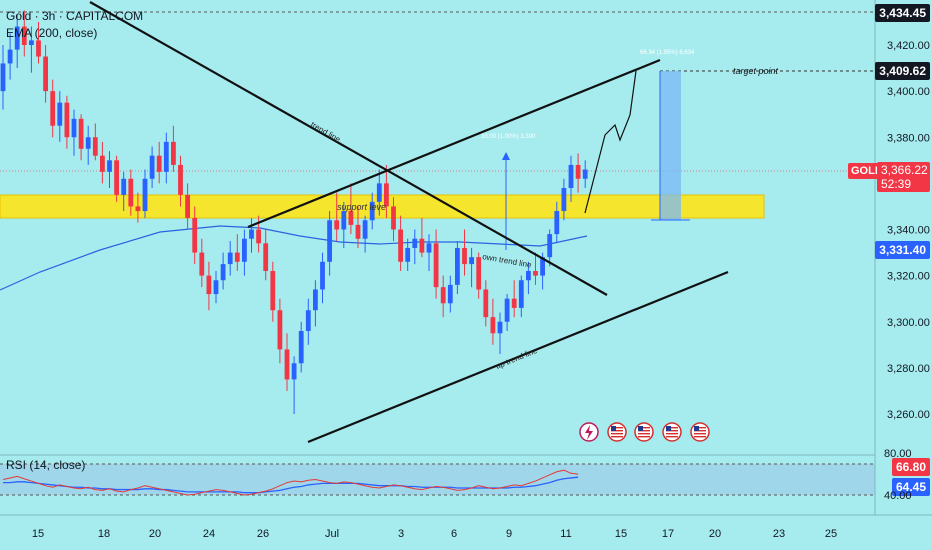  What do you see at coordinates (437, 479) in the screenshot?
I see `rsi-band` at bounding box center [437, 479].